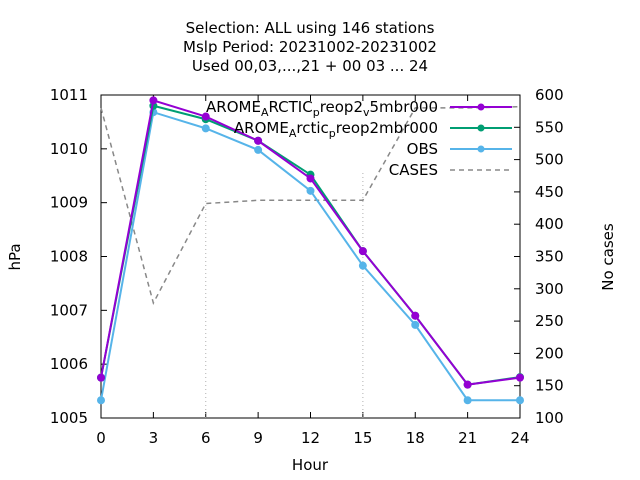 The width and height of the screenshot is (640, 480). What do you see at coordinates (69, 257) in the screenshot?
I see `y-tick-label: 1008` at bounding box center [69, 257].